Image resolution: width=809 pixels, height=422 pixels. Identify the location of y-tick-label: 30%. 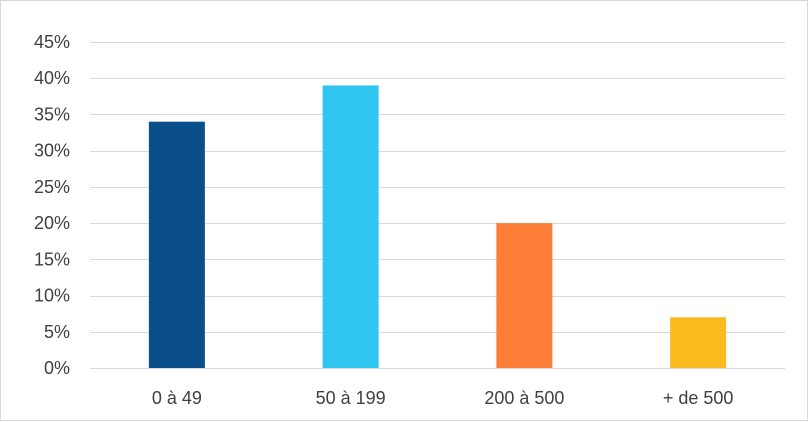
(52, 151).